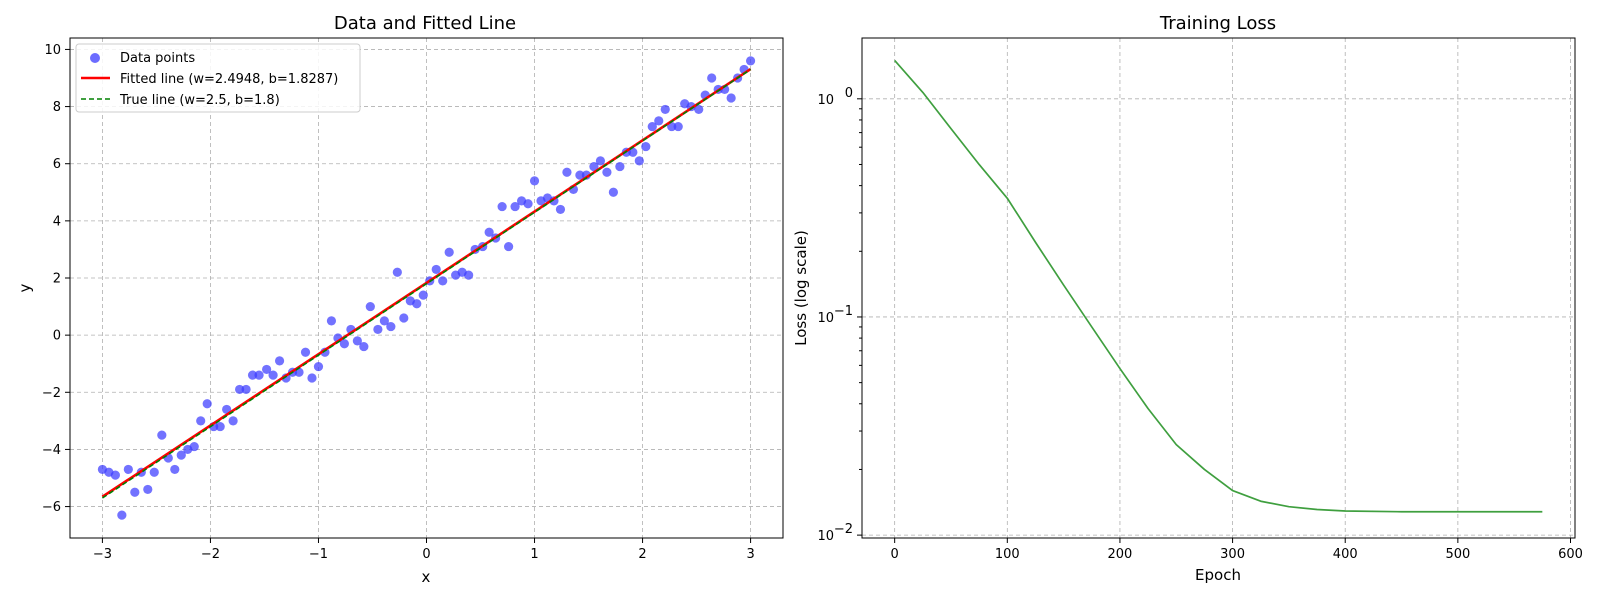 This screenshot has width=1600, height=600. Describe the element at coordinates (1120, 554) in the screenshot. I see `x-tick-label: 200` at that location.